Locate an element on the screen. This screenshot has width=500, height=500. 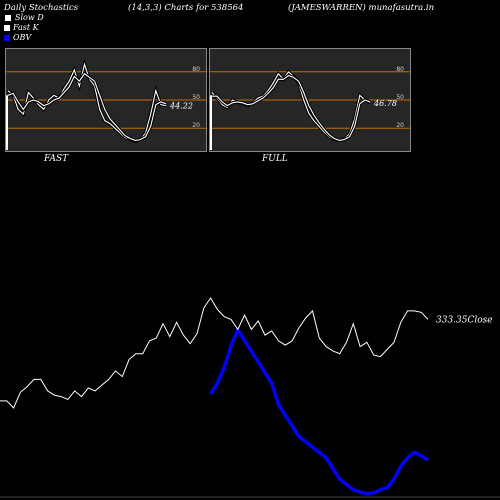
legend-fast-k: Fast K is located at coordinates (21, 27).